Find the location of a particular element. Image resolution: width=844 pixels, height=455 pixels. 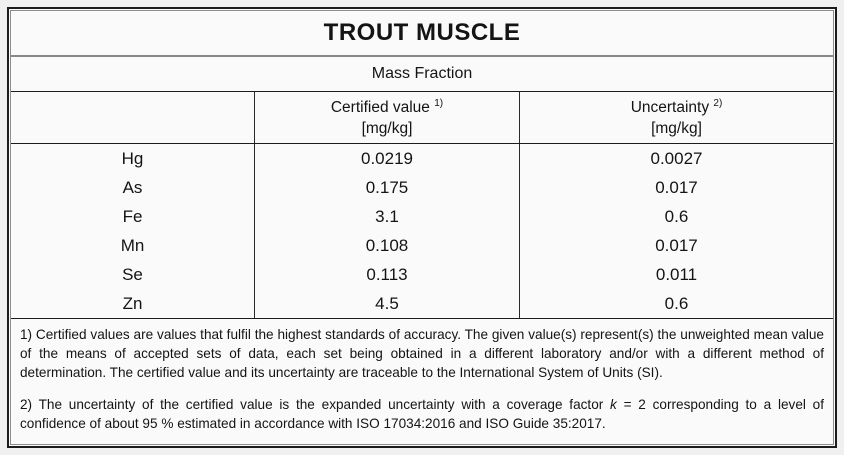

table-row: Zn 4.5 0.6 is located at coordinates (422, 303).